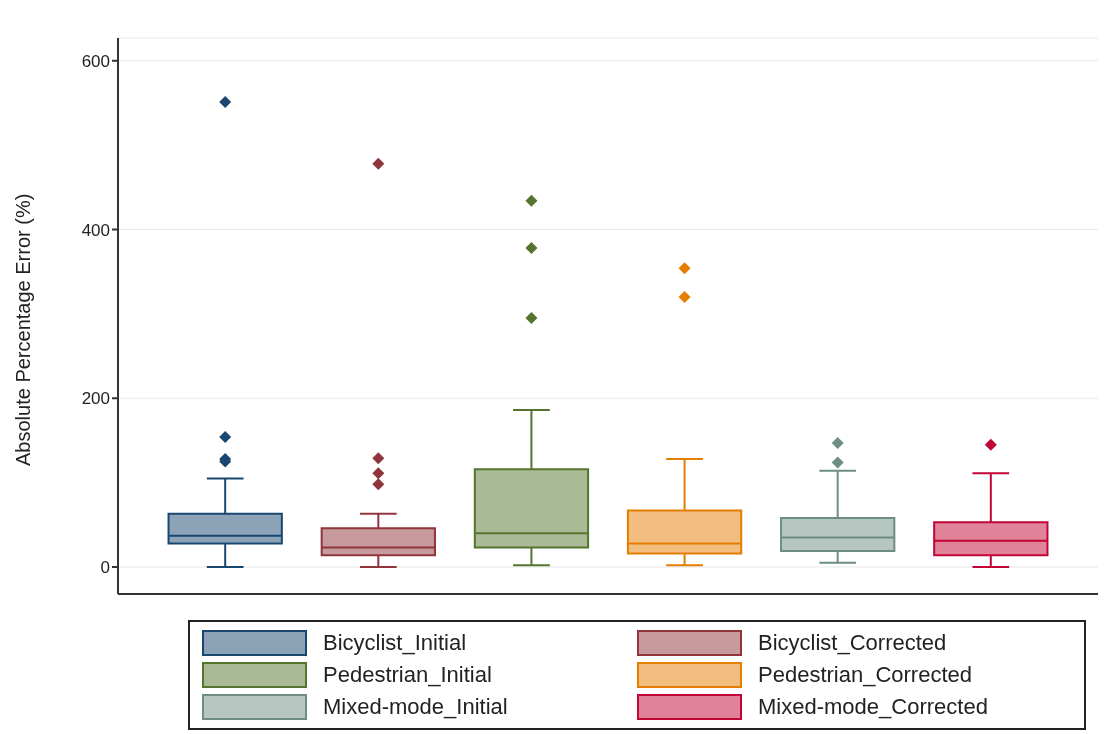 This screenshot has height=734, width=1117. I want to click on y-tick-label: 400, so click(95, 230).